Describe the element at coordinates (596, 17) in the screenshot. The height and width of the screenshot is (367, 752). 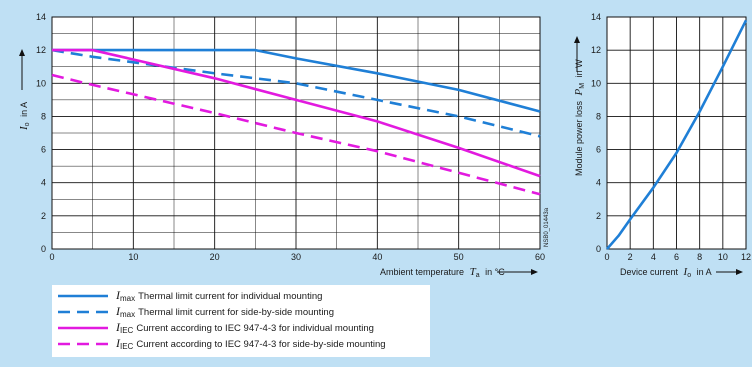
I see `right-y-tick-label: 14` at that location.